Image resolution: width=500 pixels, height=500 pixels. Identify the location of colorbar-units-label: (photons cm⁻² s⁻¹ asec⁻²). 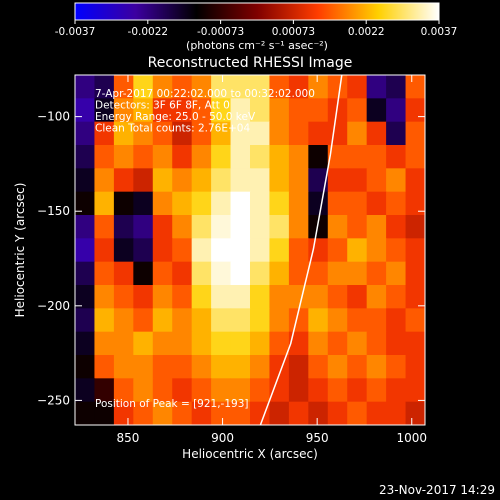
(257, 45).